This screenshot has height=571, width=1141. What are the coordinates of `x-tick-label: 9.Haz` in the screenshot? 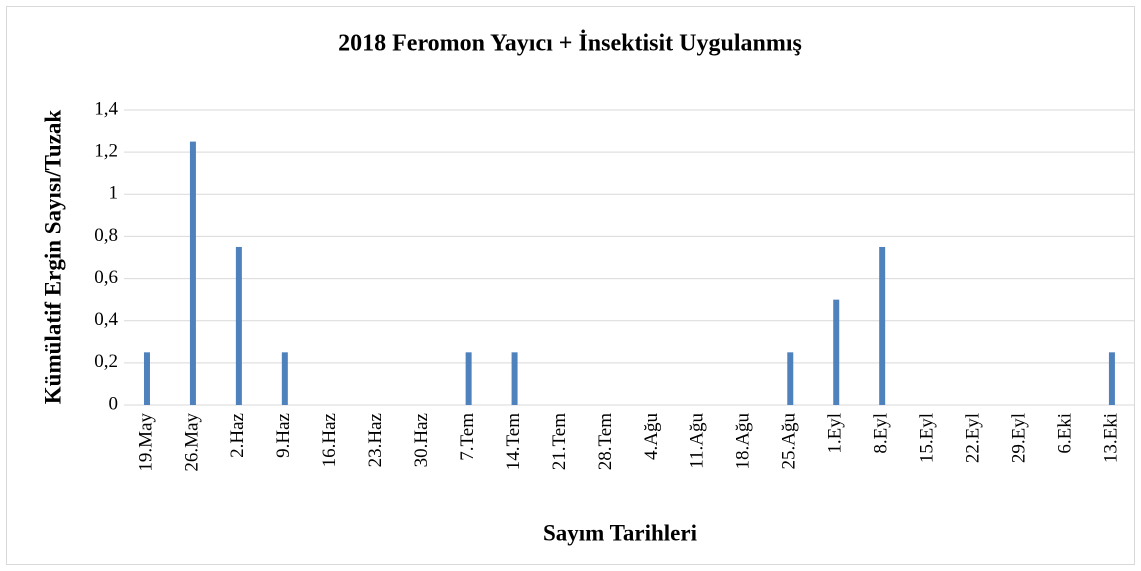 It's located at (283, 435).